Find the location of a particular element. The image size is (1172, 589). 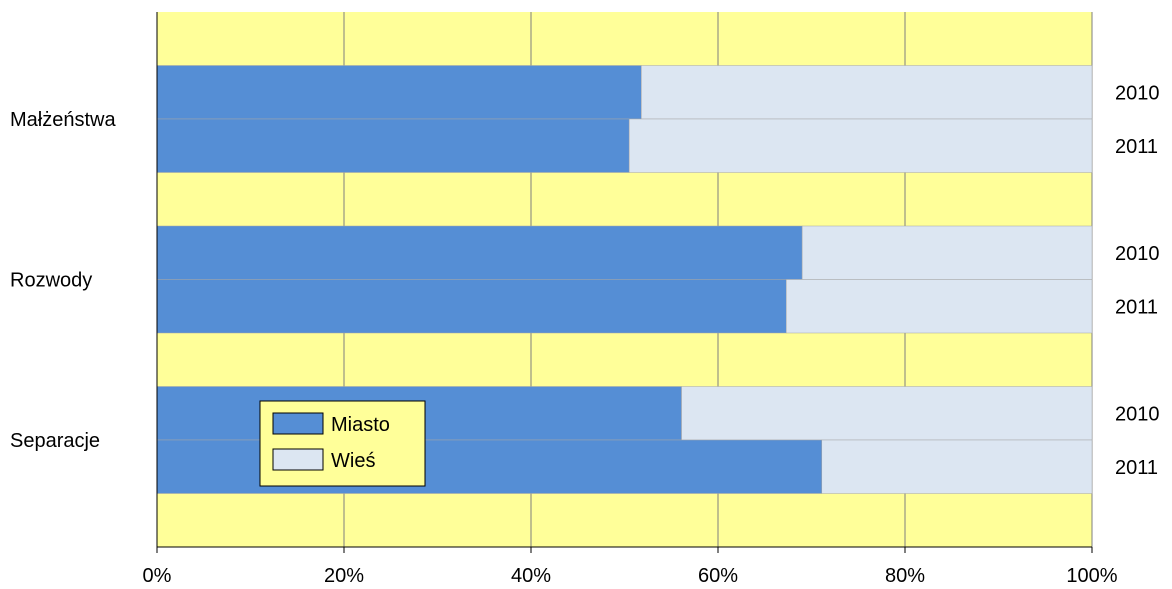

x-tick-label: 20% is located at coordinates (344, 576).